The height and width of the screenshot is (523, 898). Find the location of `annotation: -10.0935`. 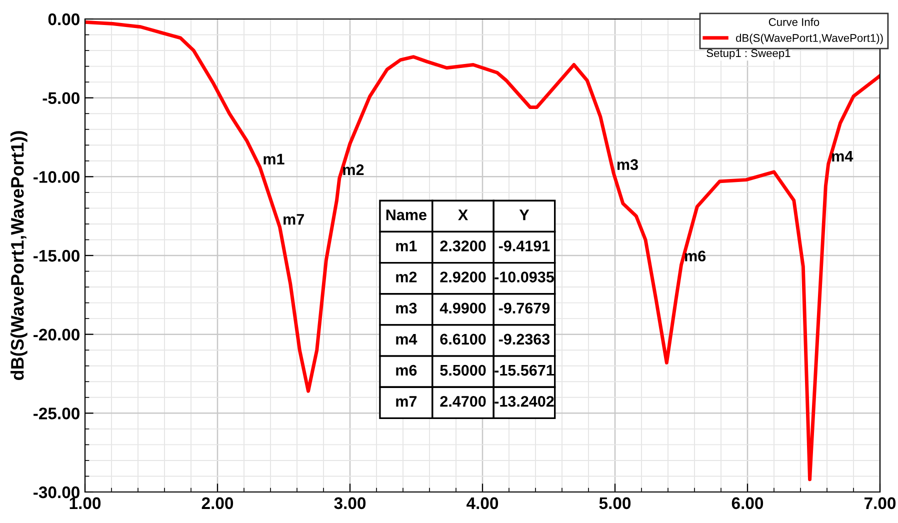

annotation: -10.0935 is located at coordinates (524, 277).